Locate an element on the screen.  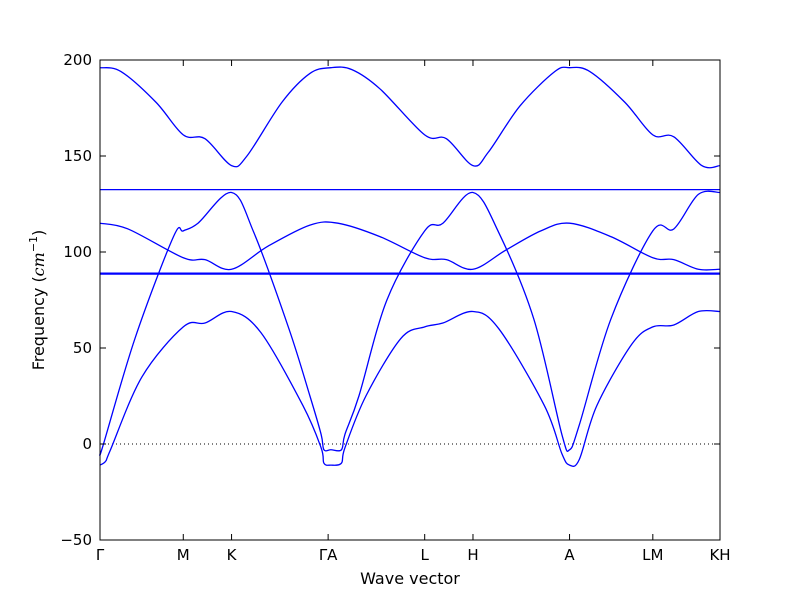
x-tick-label: Γ is located at coordinates (100, 555).